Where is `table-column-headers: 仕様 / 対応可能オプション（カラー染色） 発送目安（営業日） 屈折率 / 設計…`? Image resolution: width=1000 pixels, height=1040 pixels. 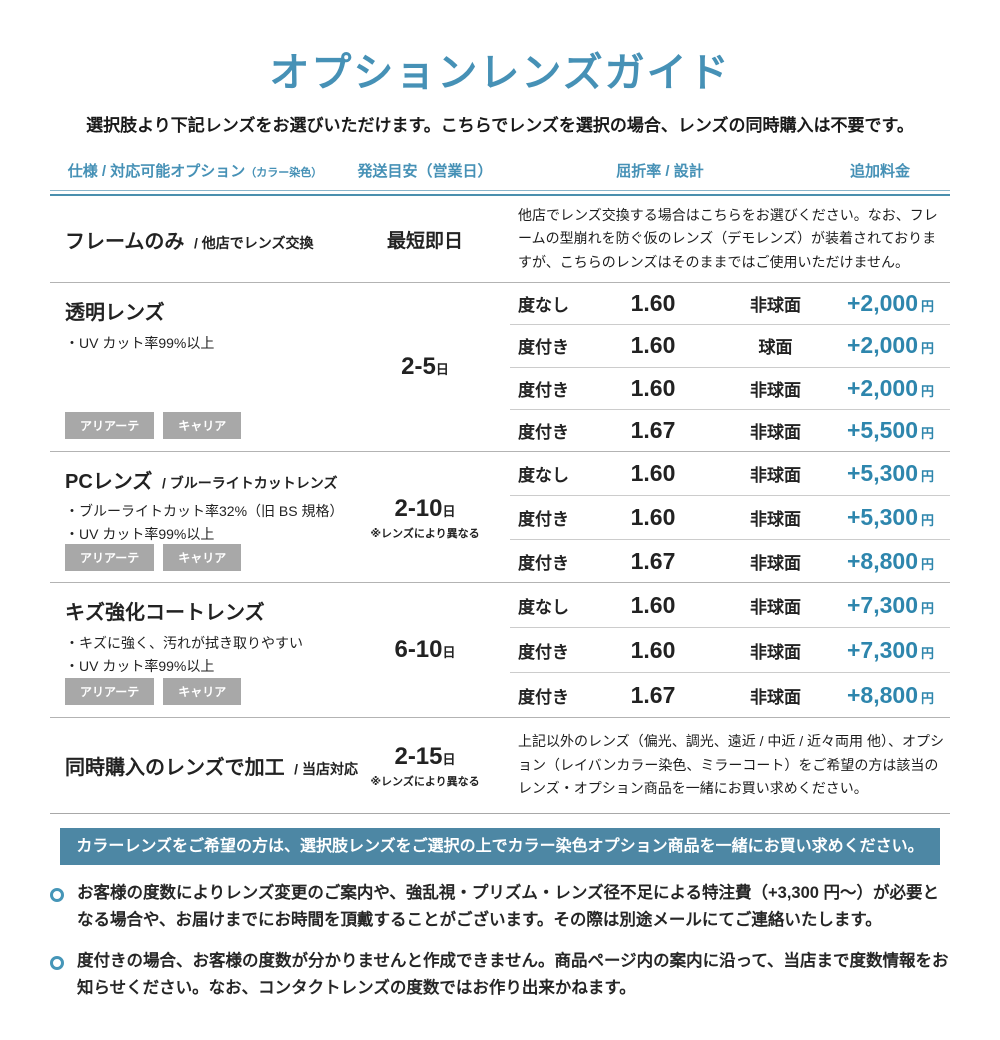 table-column-headers: 仕様 / 対応可能オプション（カラー染色） 発送目安（営業日） 屈折率 / 設計… is located at coordinates (500, 170).